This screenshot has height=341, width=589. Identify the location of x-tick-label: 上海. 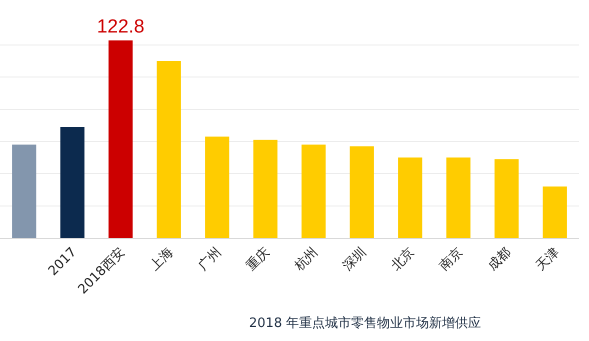
(161, 259).